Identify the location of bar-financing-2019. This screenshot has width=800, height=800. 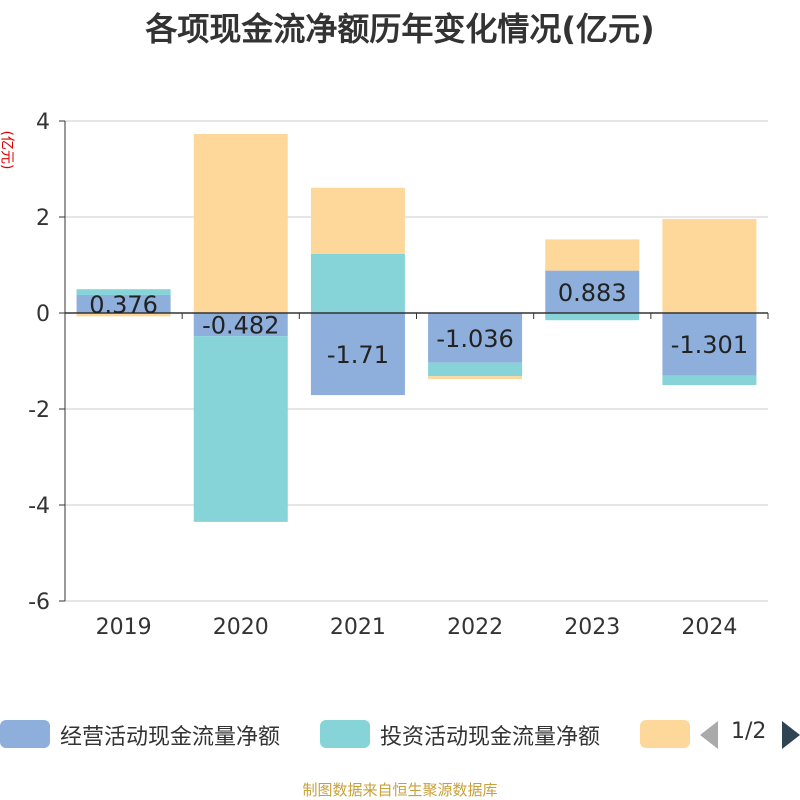
(123, 315).